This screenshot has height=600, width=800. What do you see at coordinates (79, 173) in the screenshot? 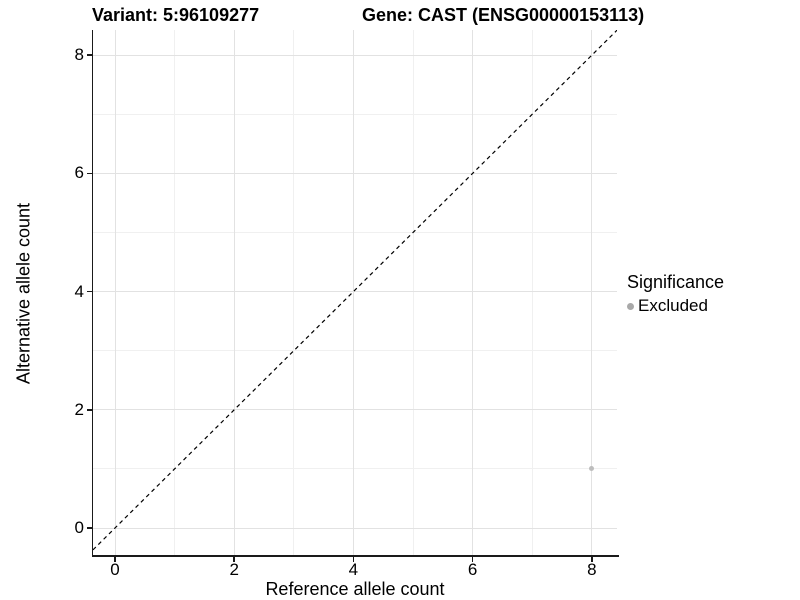
I see `y-tick-label: 6` at bounding box center [79, 173].